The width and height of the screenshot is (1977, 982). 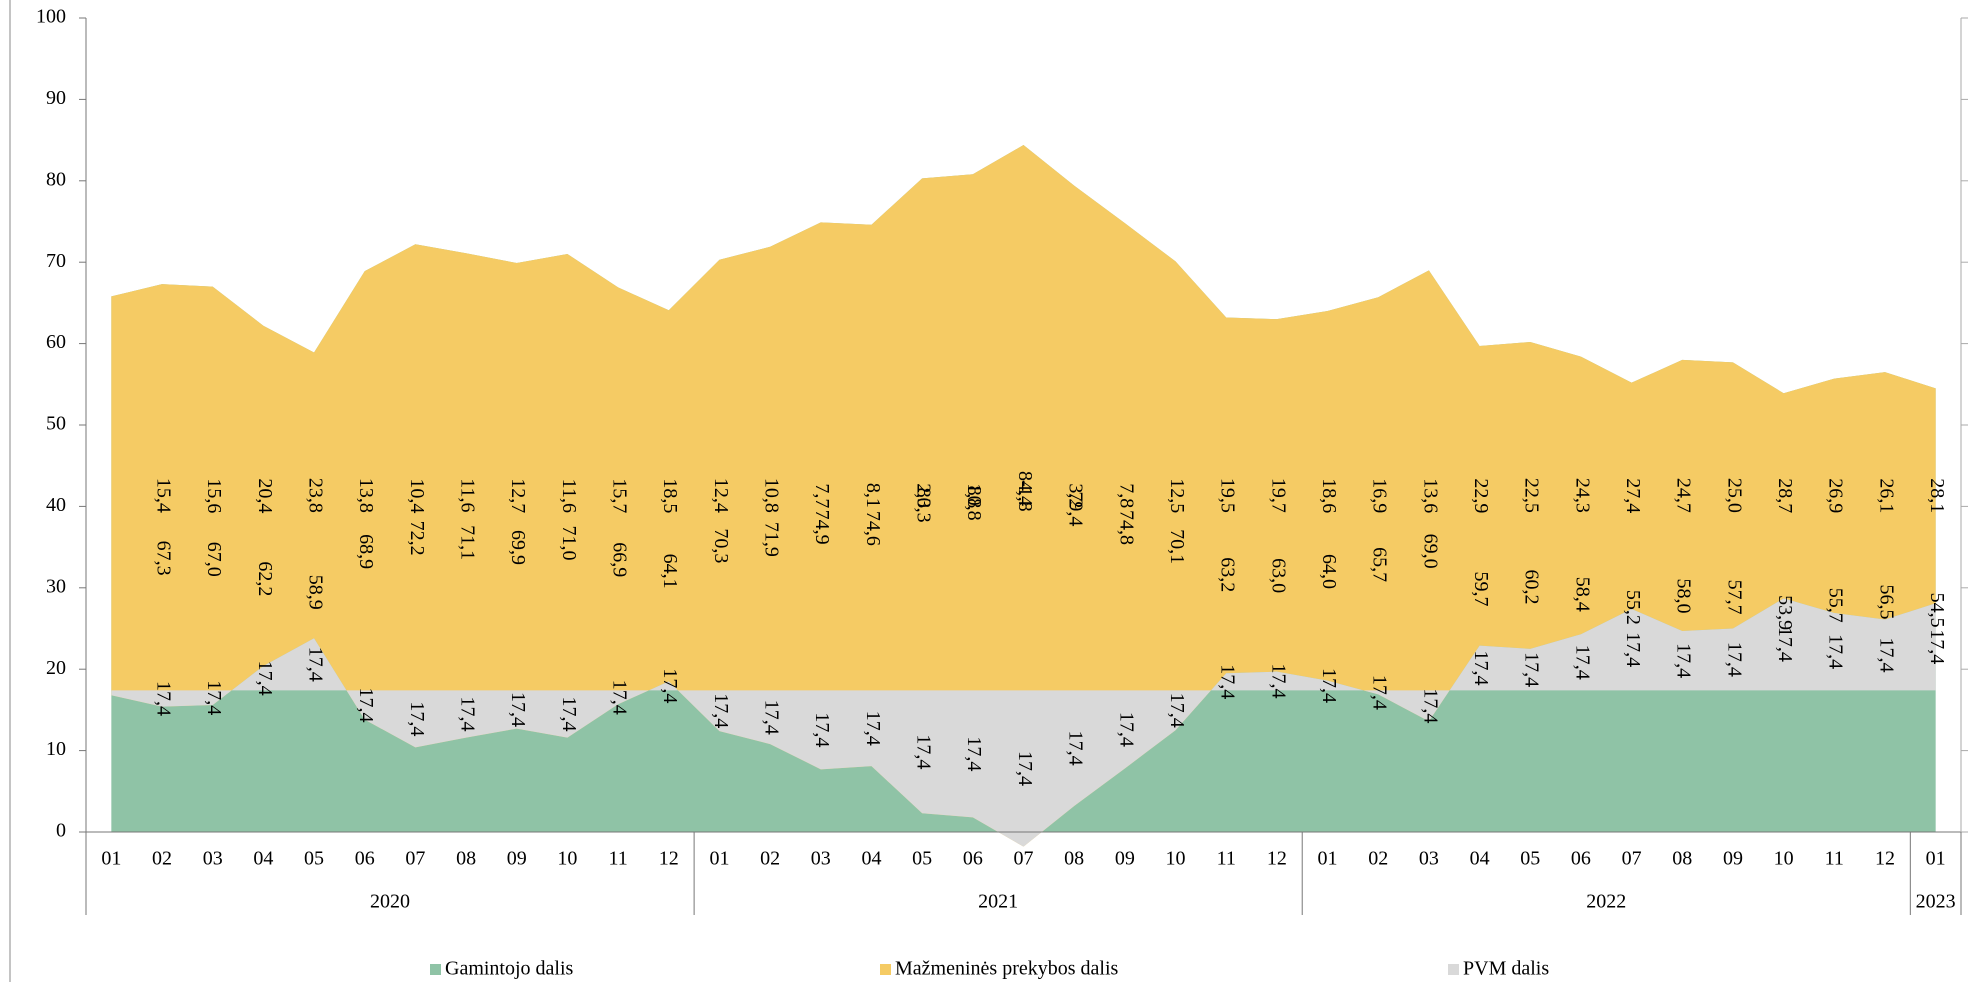 What do you see at coordinates (509, 969) in the screenshot?
I see `legend-label: Gamintojo dalis` at bounding box center [509, 969].